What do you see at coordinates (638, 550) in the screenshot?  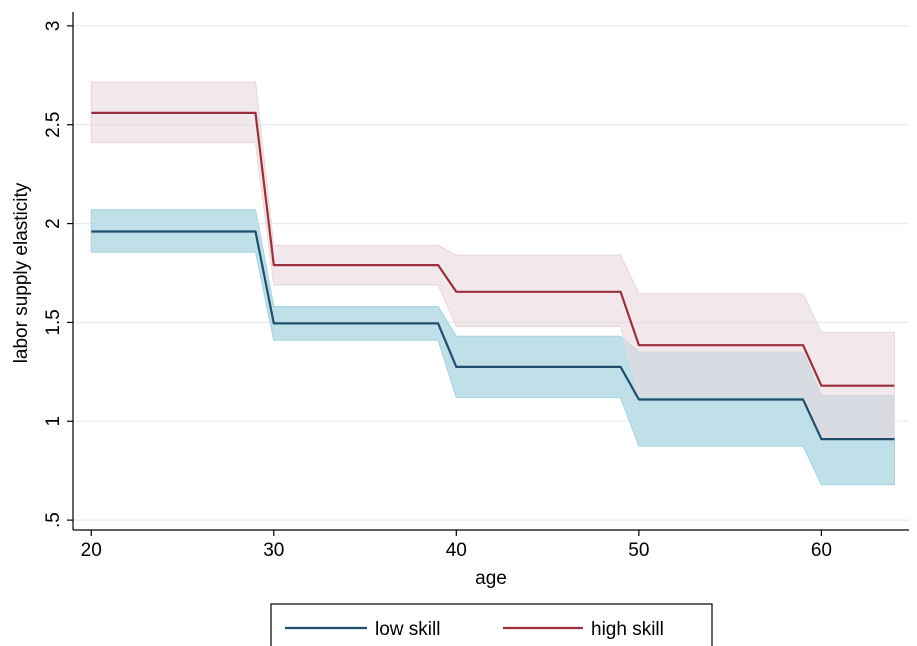 I see `x-tick-label-3: 50` at bounding box center [638, 550].